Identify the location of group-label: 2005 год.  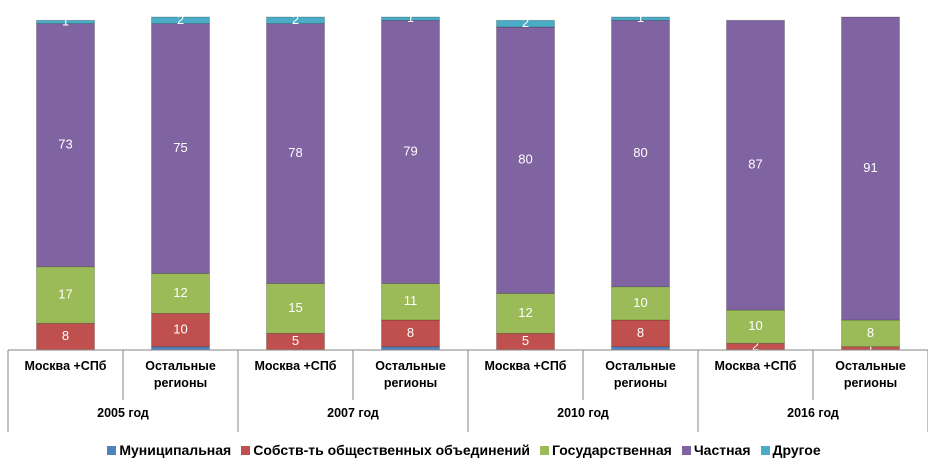
(123, 413).